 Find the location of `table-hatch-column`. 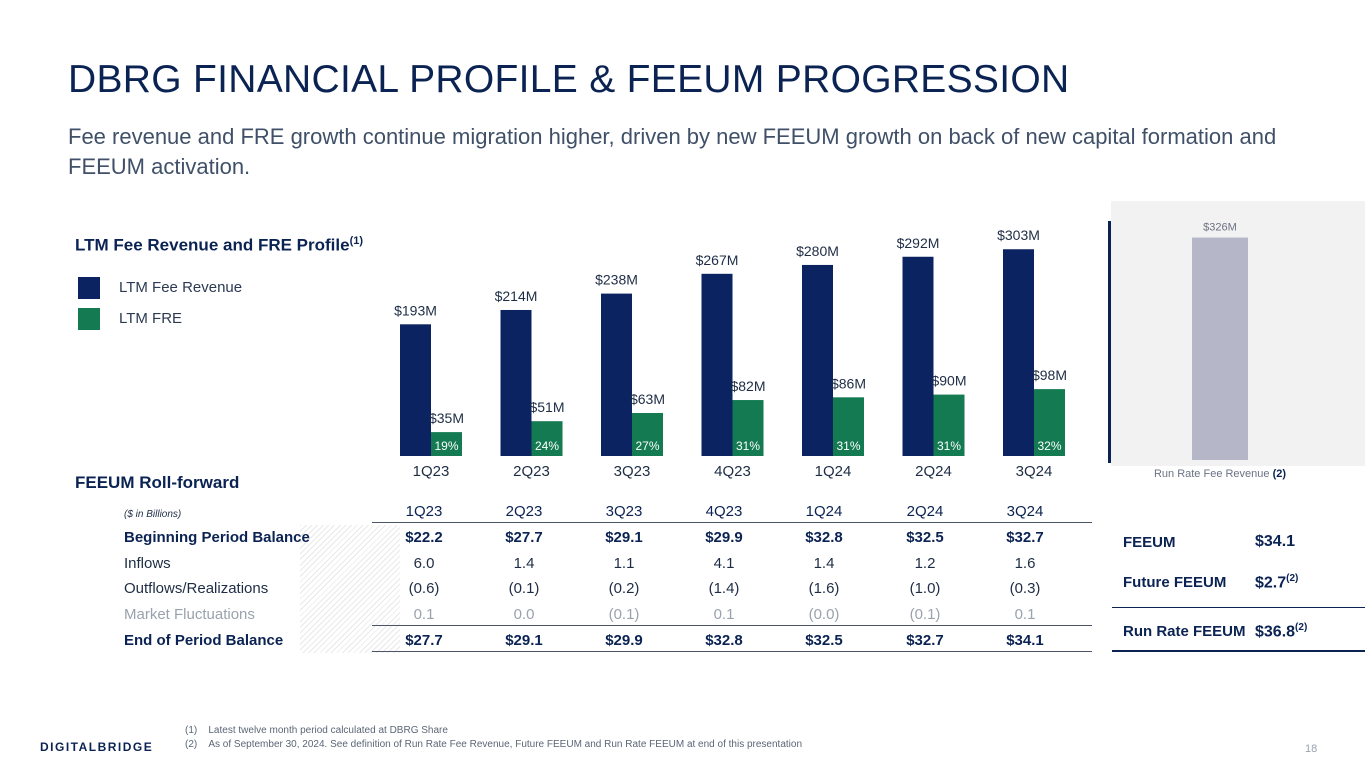

table-hatch-column is located at coordinates (350, 589).